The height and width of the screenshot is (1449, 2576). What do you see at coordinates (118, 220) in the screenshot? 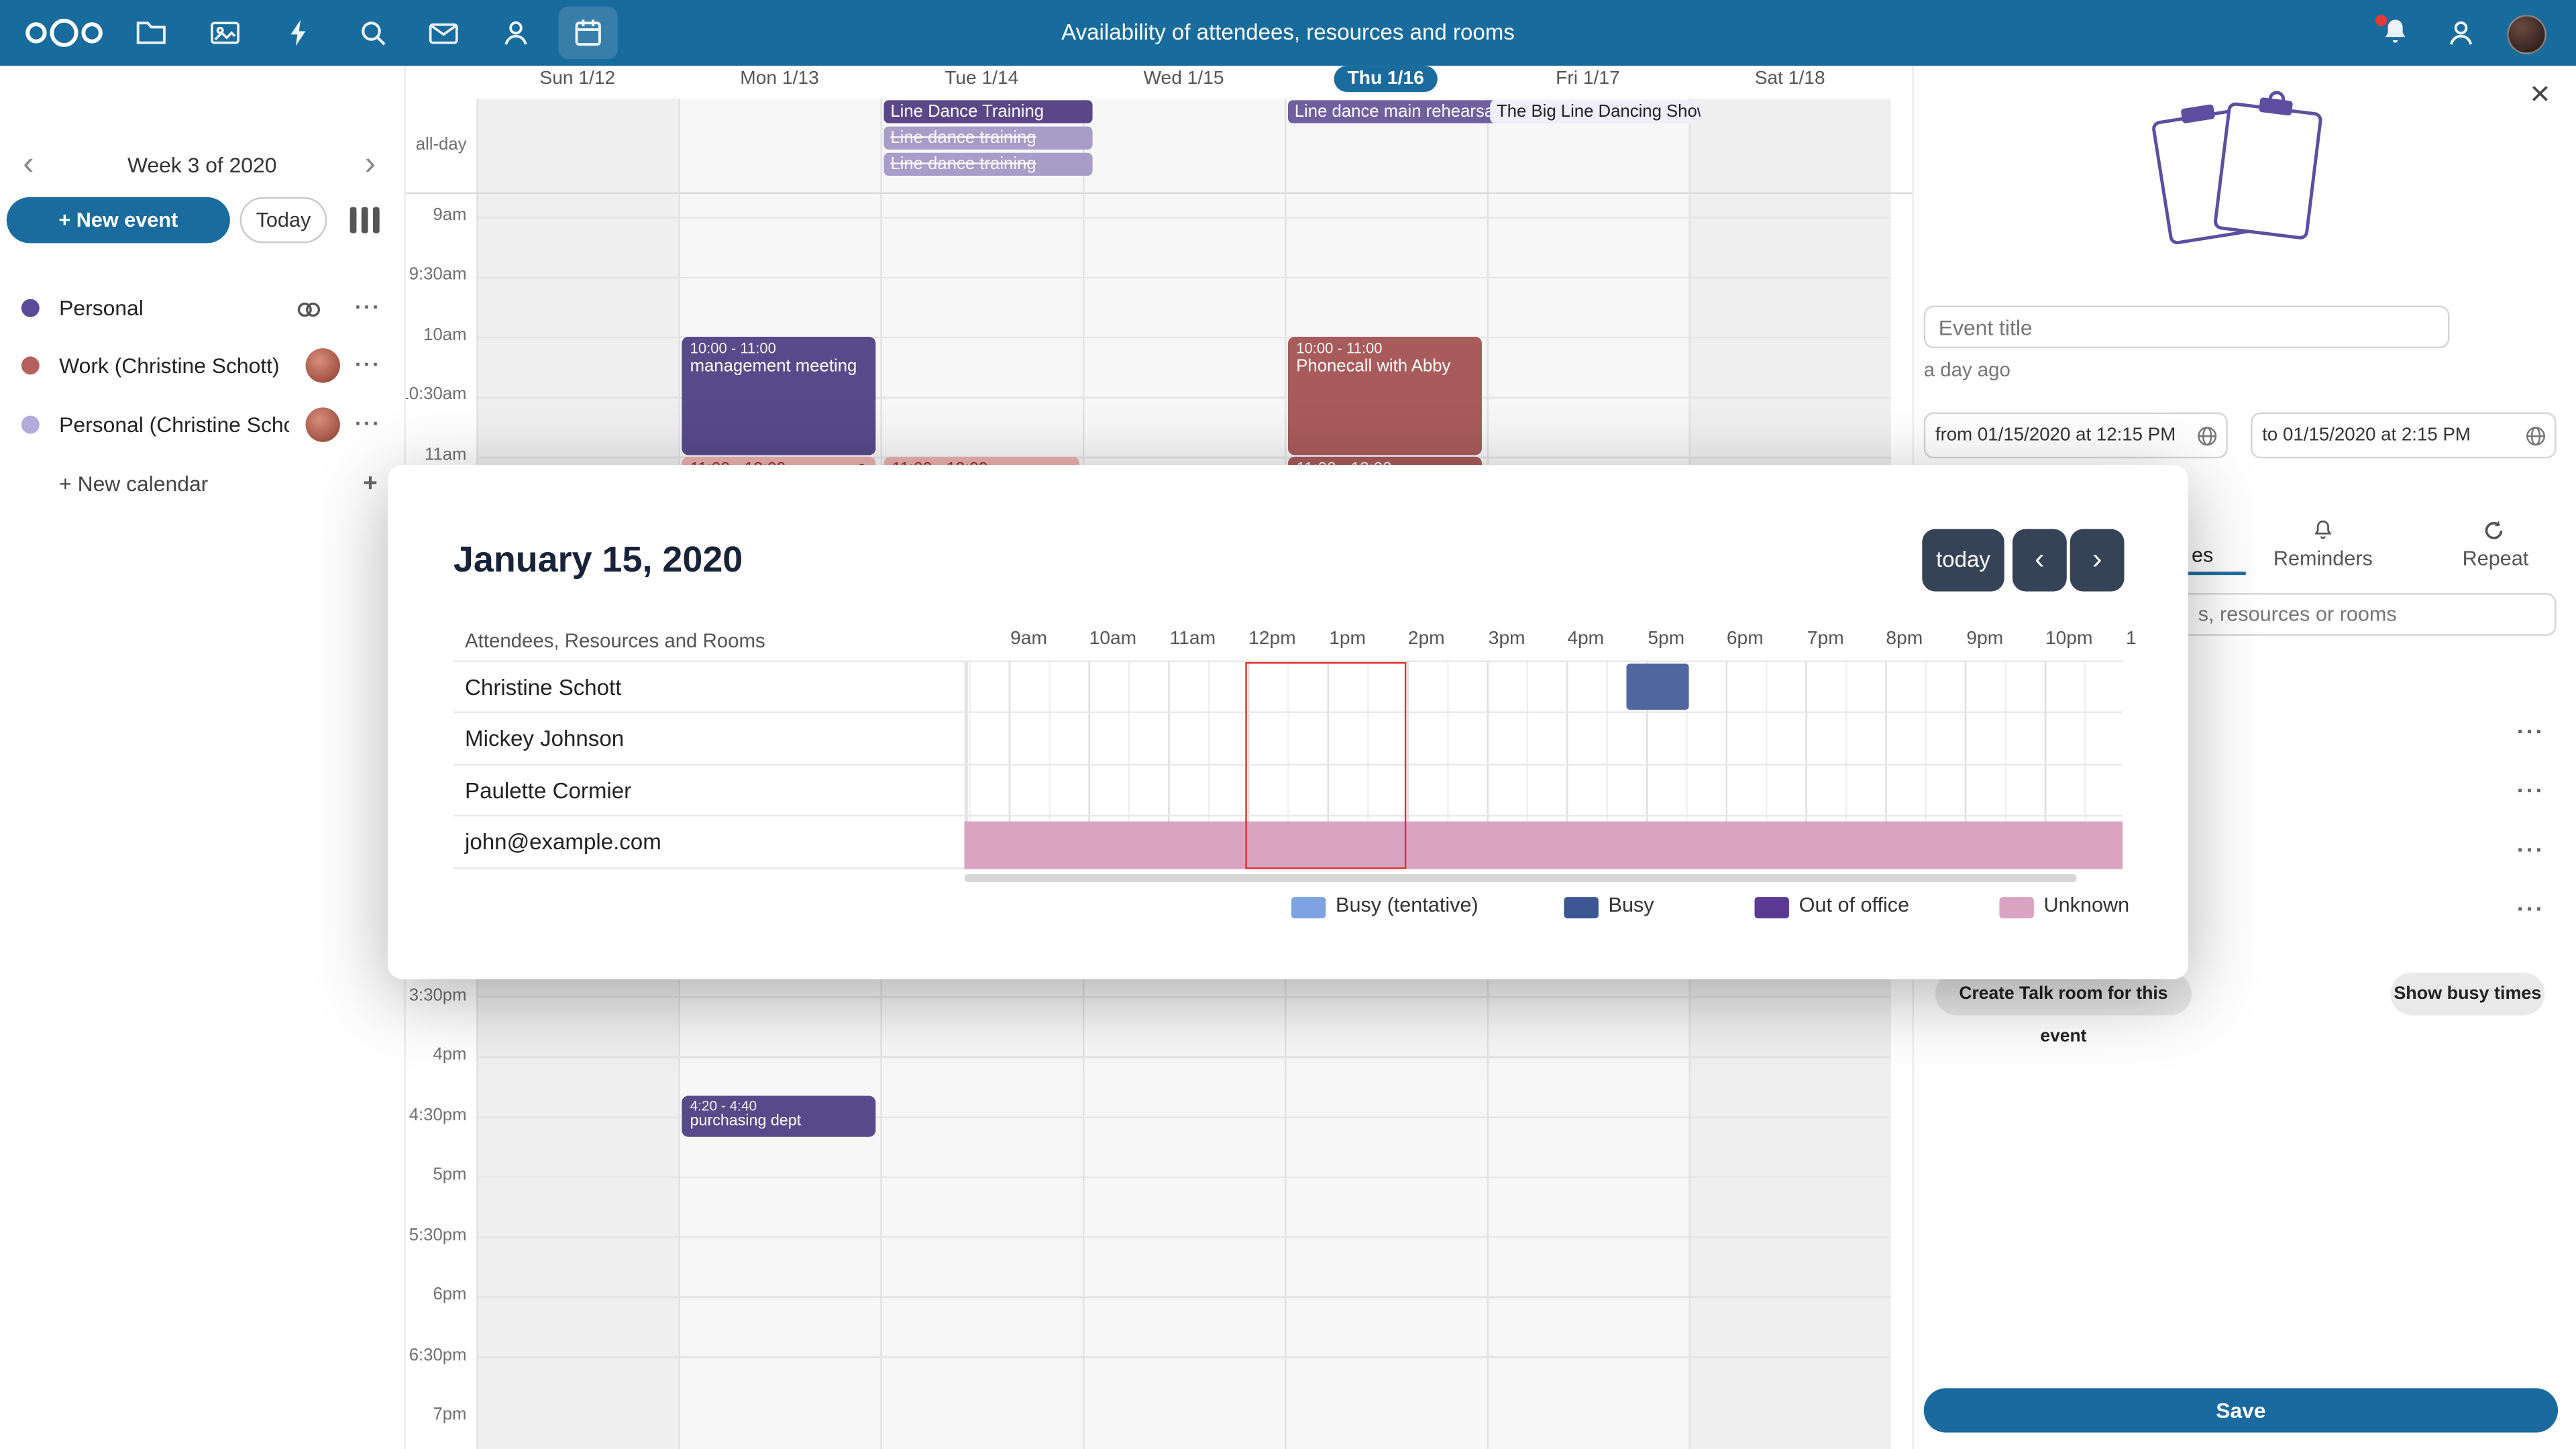
I see `new-event-button: + New event` at bounding box center [118, 220].